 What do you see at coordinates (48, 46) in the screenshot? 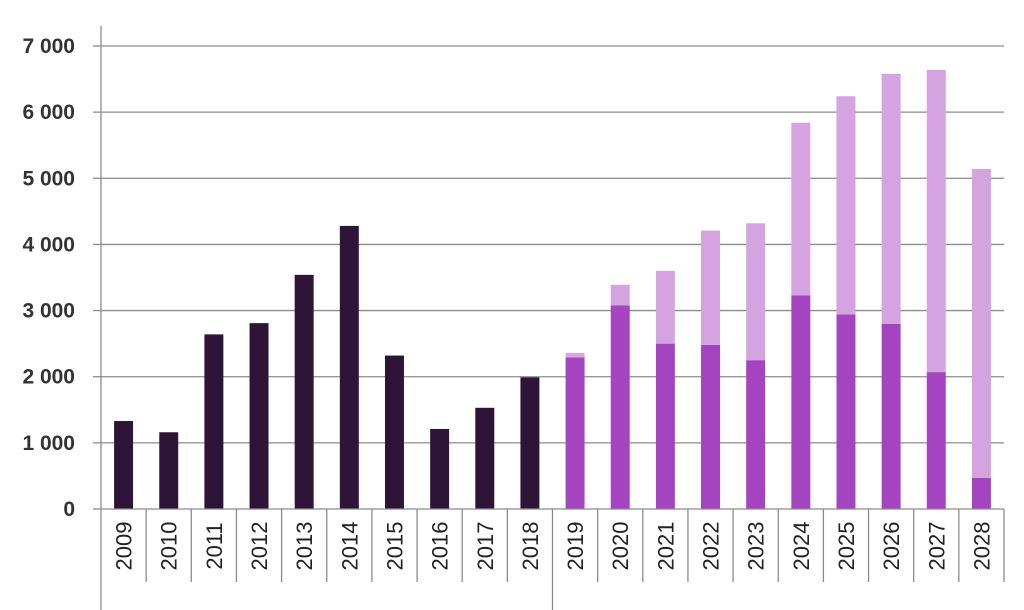
I see `y-tick-label: 7 000` at bounding box center [48, 46].